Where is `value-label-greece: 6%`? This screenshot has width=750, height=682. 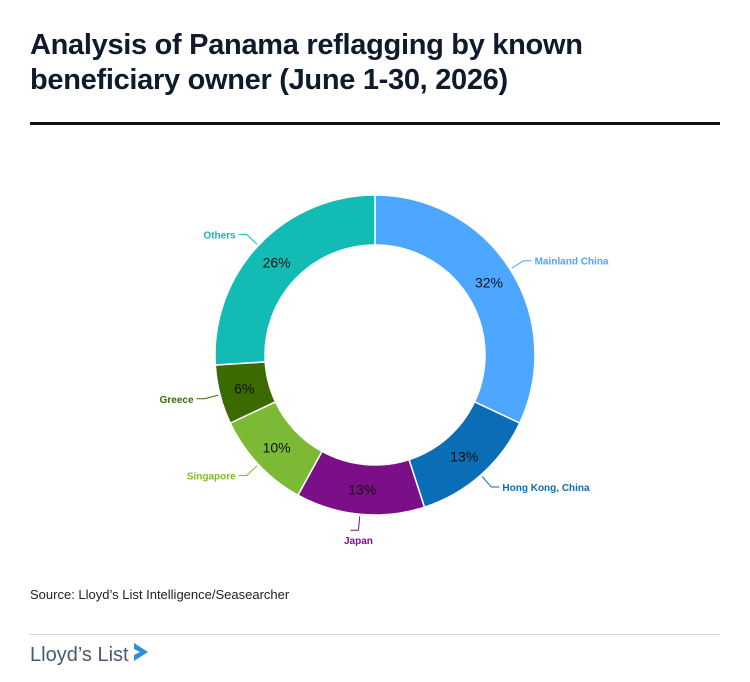
value-label-greece: 6% is located at coordinates (244, 389).